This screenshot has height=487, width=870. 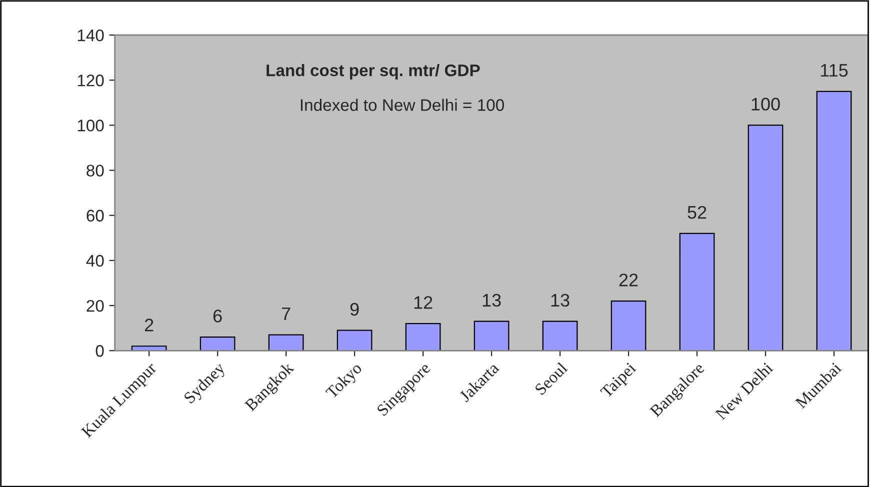 I want to click on data-label: 7, so click(x=286, y=314).